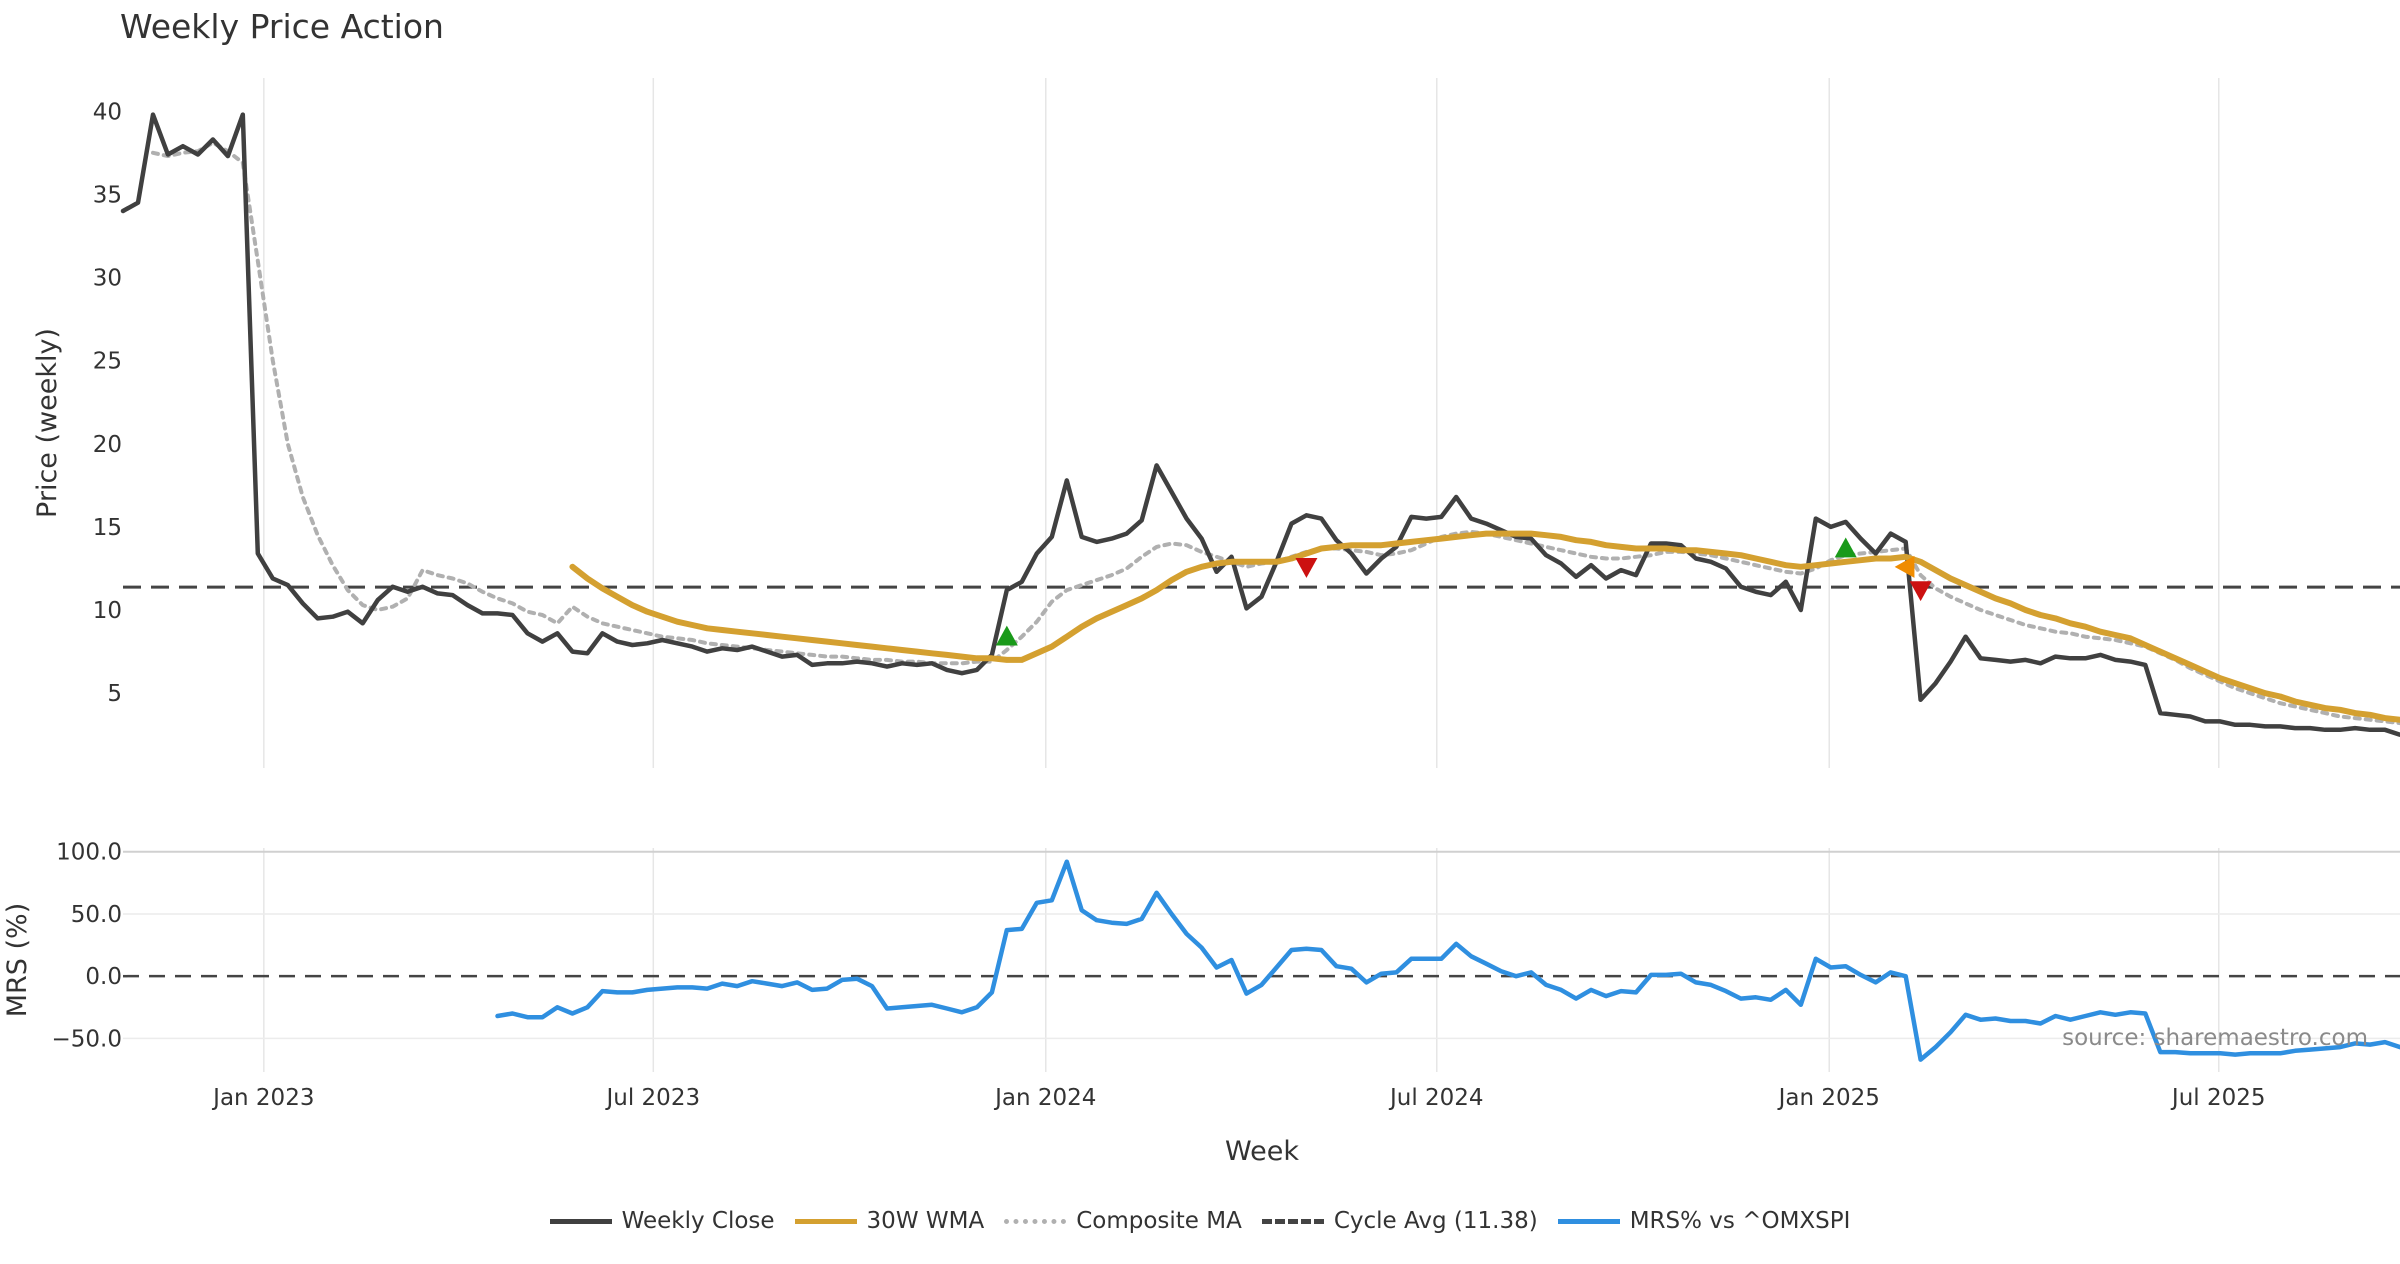 Image resolution: width=2400 pixels, height=1264 pixels. What do you see at coordinates (114, 694) in the screenshot?
I see `price-ytick-label: 5` at bounding box center [114, 694].